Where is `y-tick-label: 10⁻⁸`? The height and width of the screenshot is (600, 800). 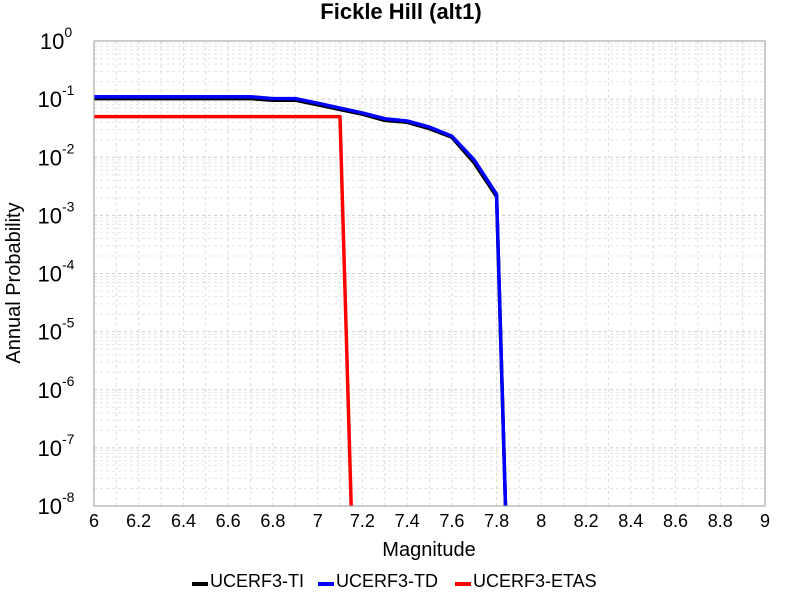
y-tick-label: 10⁻⁸ is located at coordinates (56, 504).